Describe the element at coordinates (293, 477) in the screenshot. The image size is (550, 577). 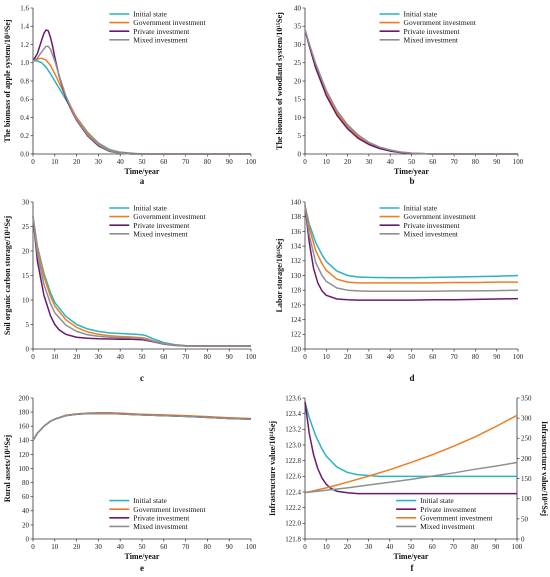
I see `y-tick-label: 122.6` at that location.